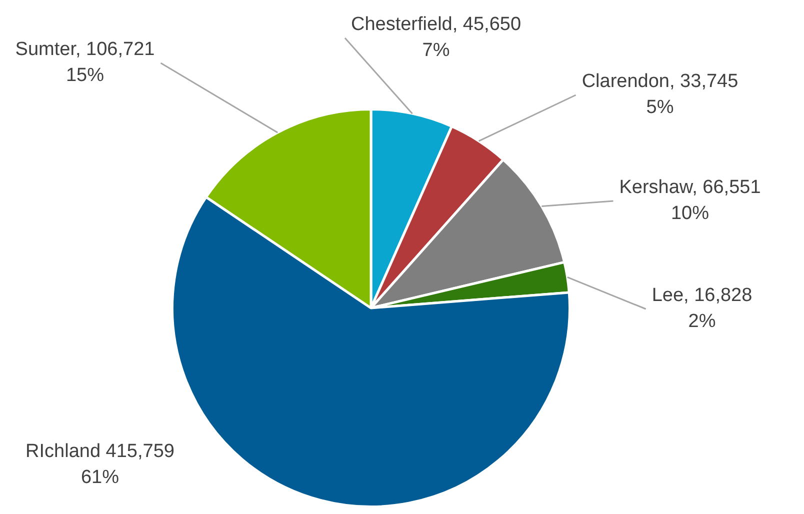 This screenshot has width=804, height=514. Describe the element at coordinates (436, 38) in the screenshot. I see `slice-label: Chesterfield, 45,650 7%` at that location.